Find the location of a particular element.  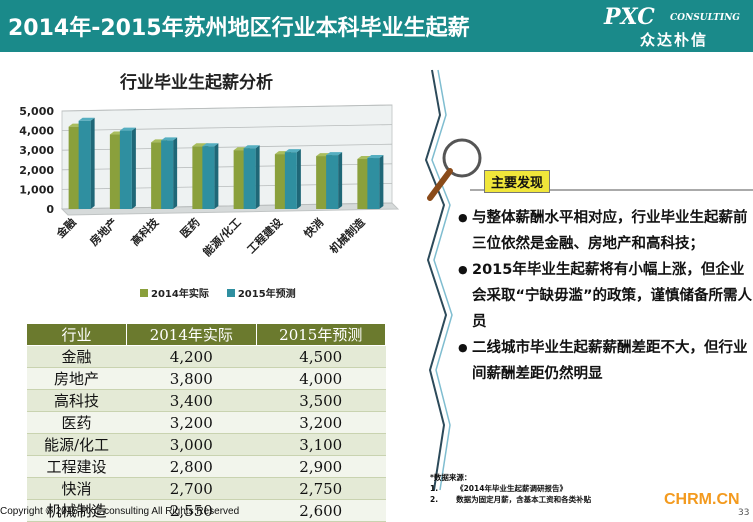

x-tick-label: 快消 is located at coordinates (313, 228).